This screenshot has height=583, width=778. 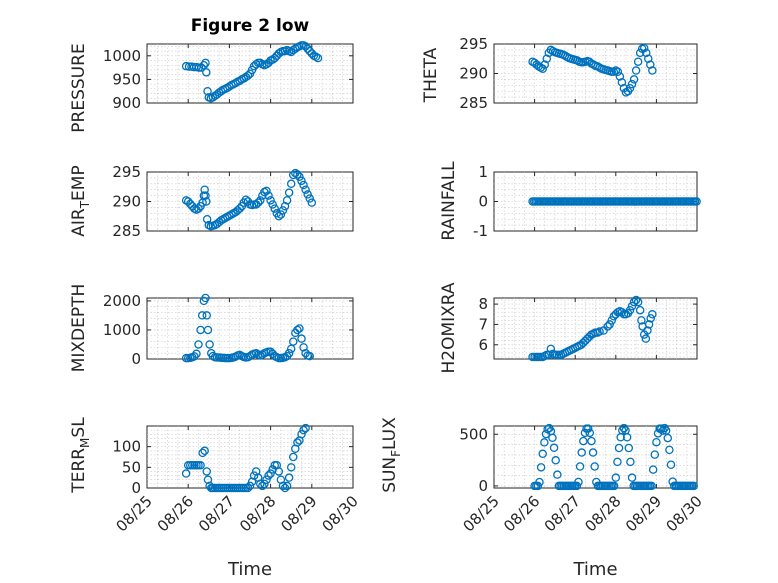 I want to click on y-tick-label: 295, so click(x=473, y=44).